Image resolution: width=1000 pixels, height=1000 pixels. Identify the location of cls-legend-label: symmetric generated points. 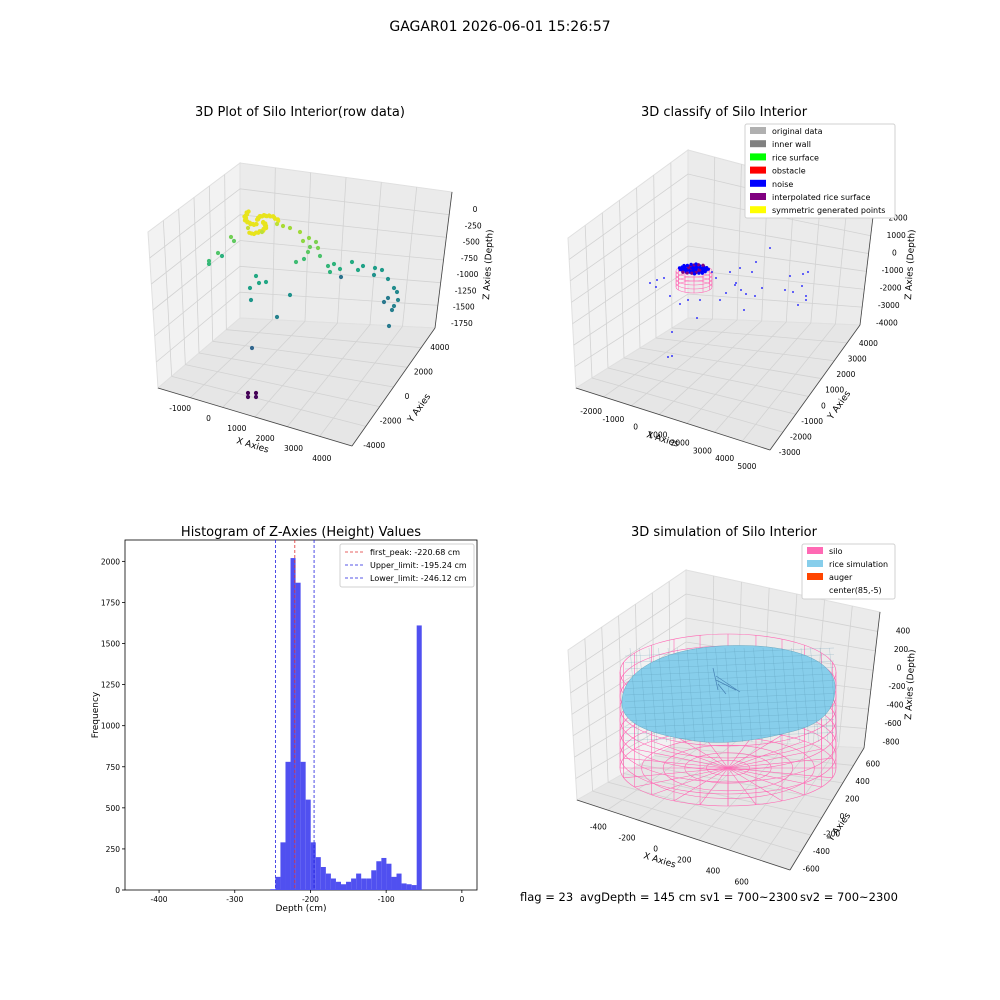
(828, 210).